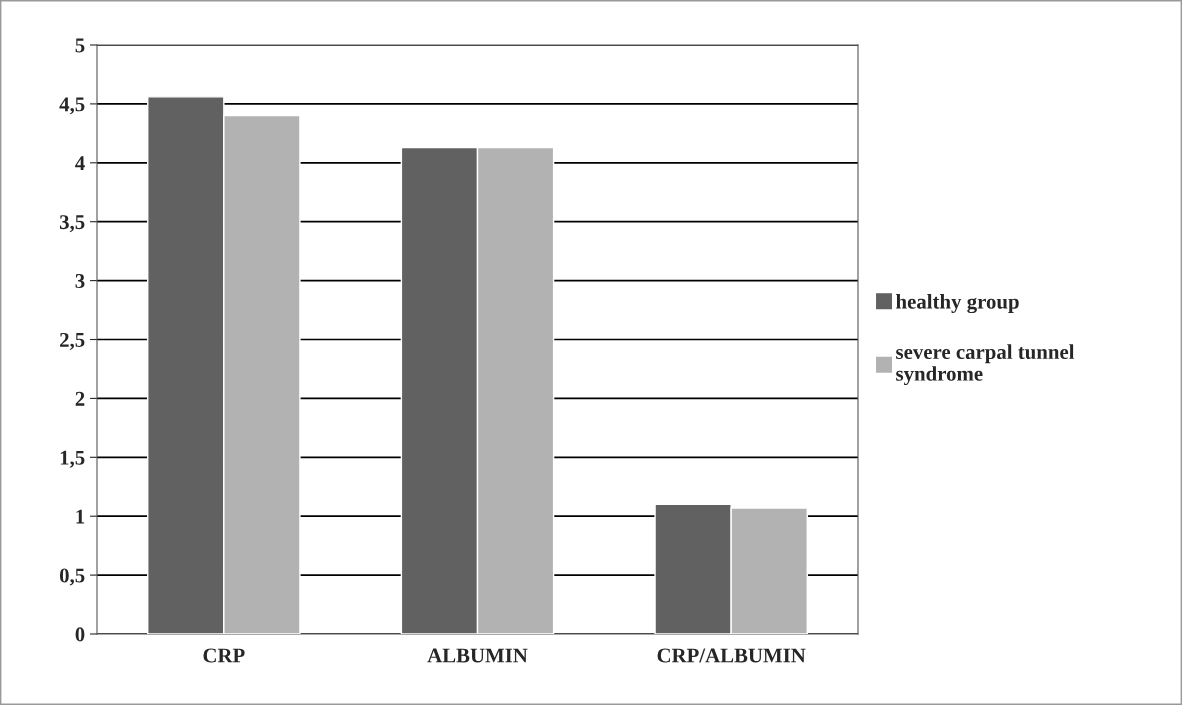 Image resolution: width=1182 pixels, height=705 pixels. Describe the element at coordinates (72, 224) in the screenshot. I see `y-tick-label: 3,5` at that location.